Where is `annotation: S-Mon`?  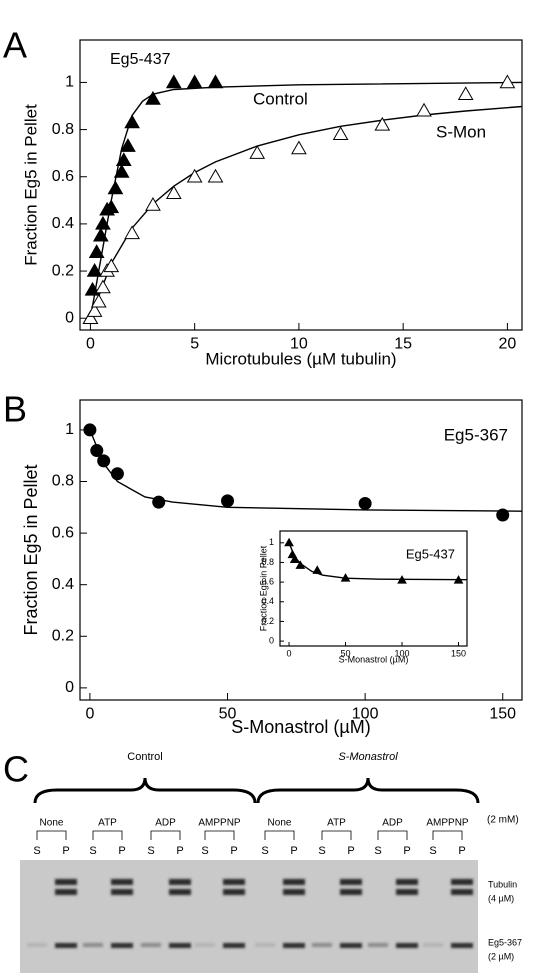
annotation: S-Mon is located at coordinates (461, 131).